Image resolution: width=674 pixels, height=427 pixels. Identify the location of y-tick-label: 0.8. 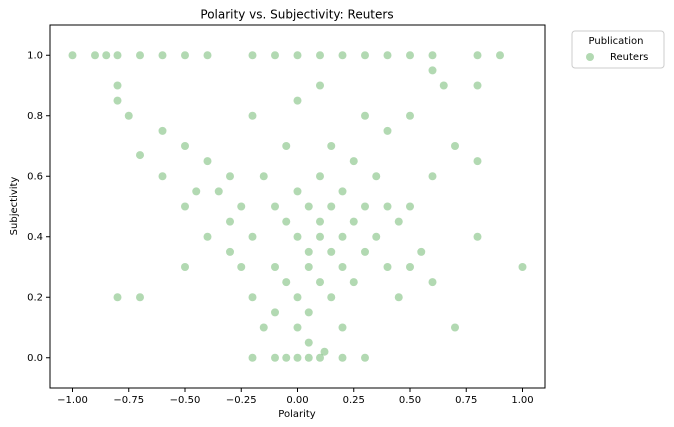
(35, 116).